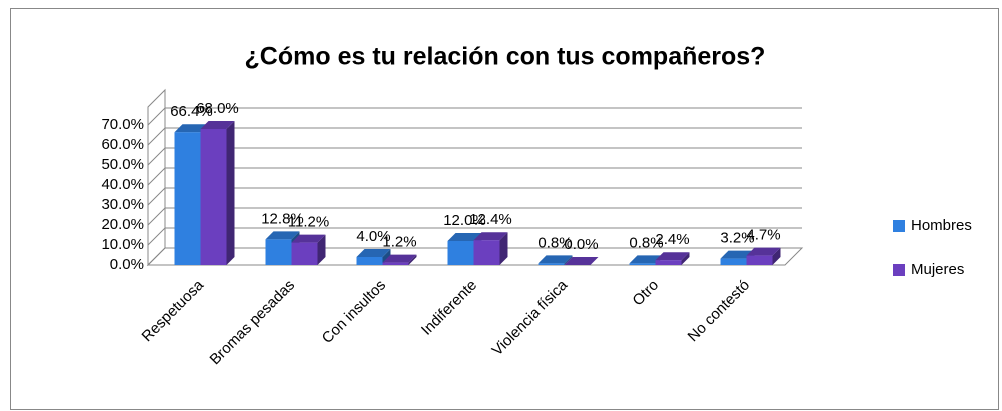 This screenshot has height=411, width=1002. I want to click on y-tick-label: 10.0%, so click(122, 244).